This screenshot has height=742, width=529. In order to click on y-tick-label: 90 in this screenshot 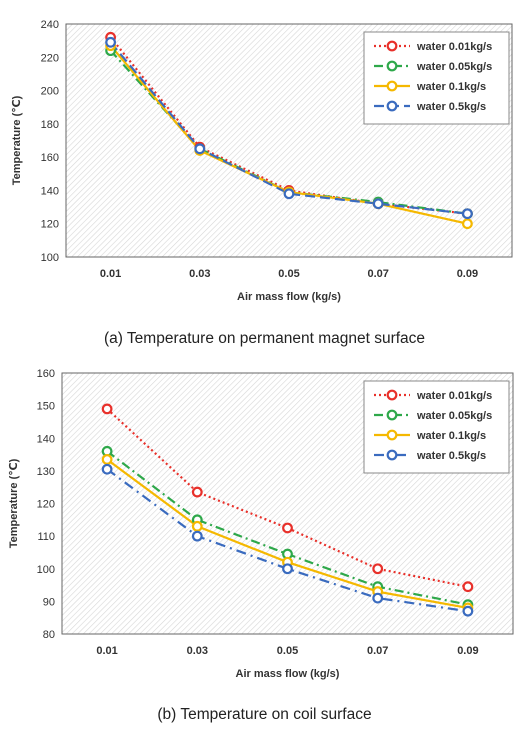, I will do `click(49, 602)`.